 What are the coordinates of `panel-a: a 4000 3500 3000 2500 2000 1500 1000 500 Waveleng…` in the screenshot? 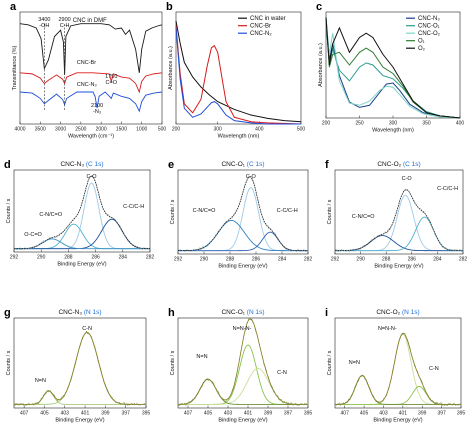 It's located at (88, 70).